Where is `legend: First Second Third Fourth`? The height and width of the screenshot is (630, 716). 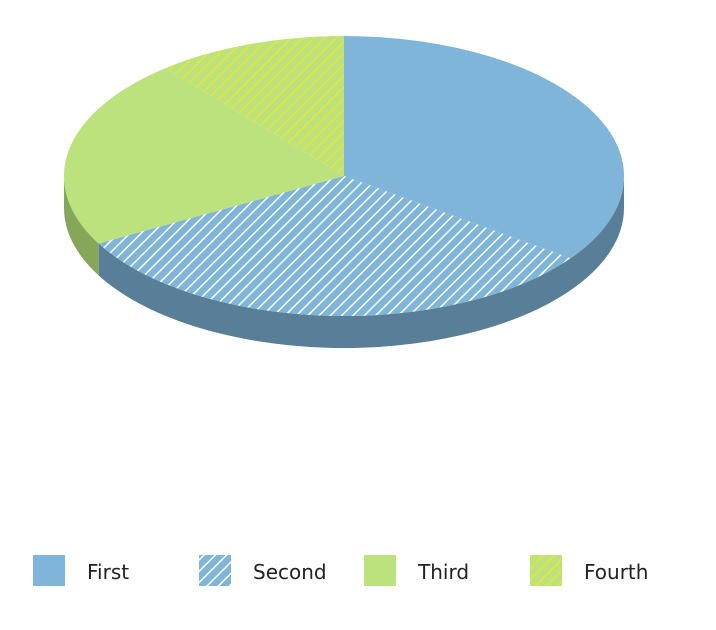 legend: First Second Third Fourth is located at coordinates (340, 570).